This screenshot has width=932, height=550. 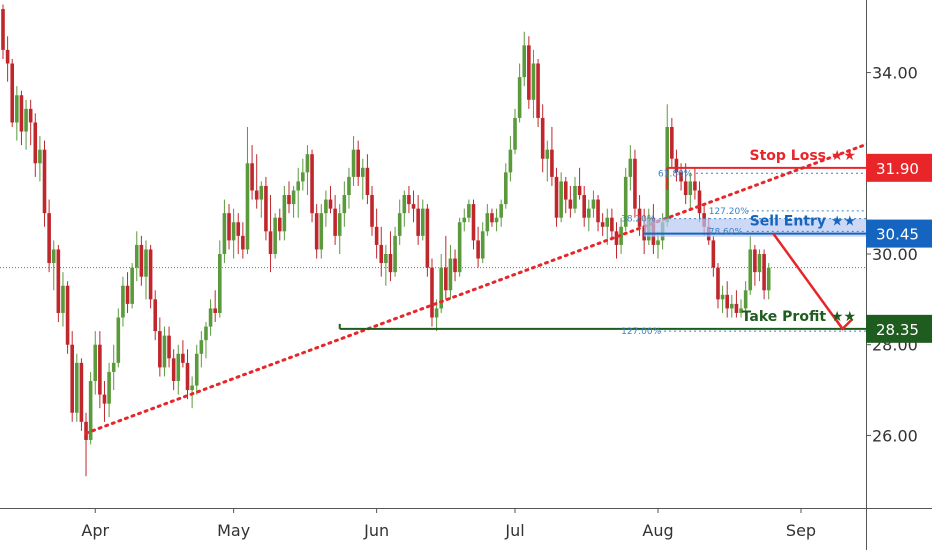 What do you see at coordinates (808, 281) in the screenshot?
I see `target-arrow-shaft` at bounding box center [808, 281].